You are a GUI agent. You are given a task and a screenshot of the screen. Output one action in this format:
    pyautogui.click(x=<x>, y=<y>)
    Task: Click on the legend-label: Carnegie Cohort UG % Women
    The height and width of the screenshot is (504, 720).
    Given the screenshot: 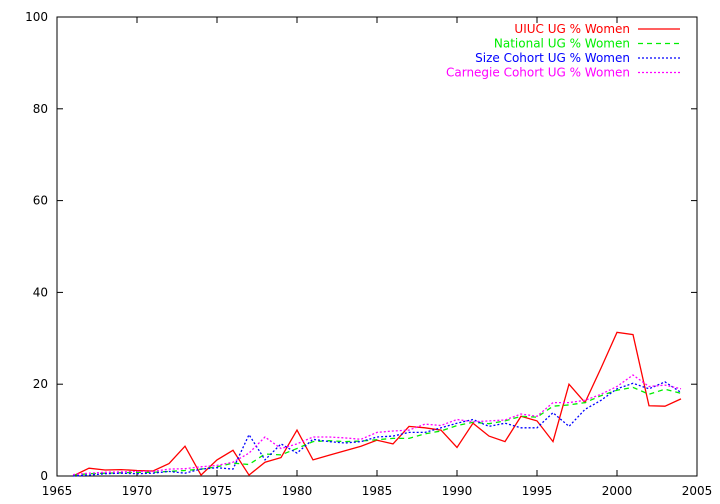 What is the action you would take?
    pyautogui.click(x=538, y=73)
    